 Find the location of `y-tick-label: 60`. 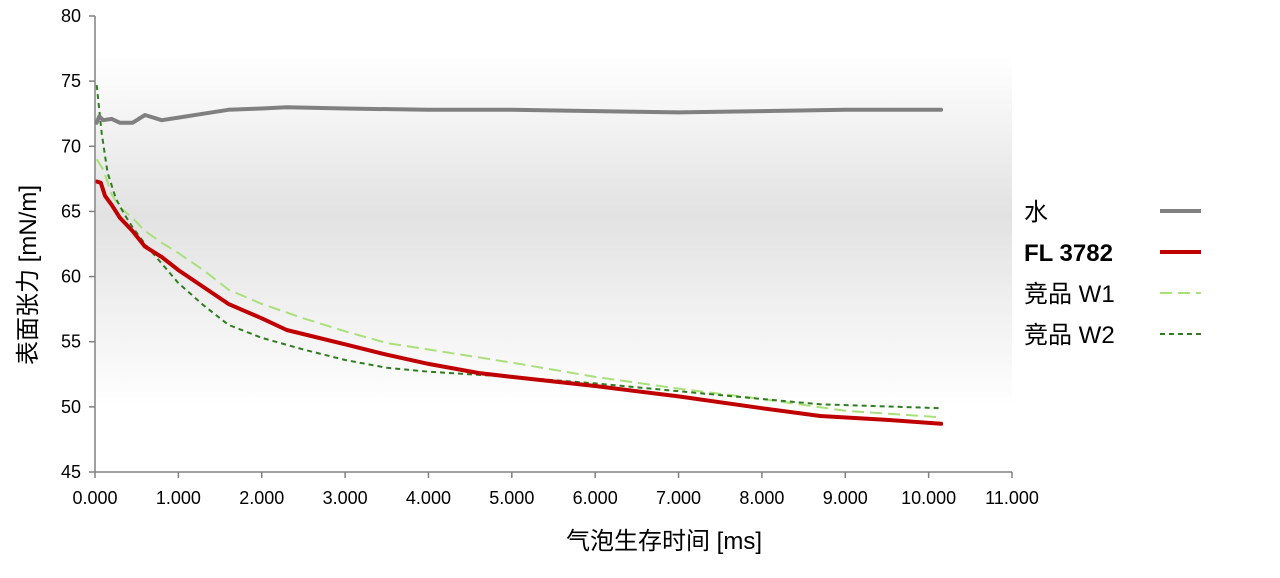

y-tick-label: 60 is located at coordinates (71, 277).